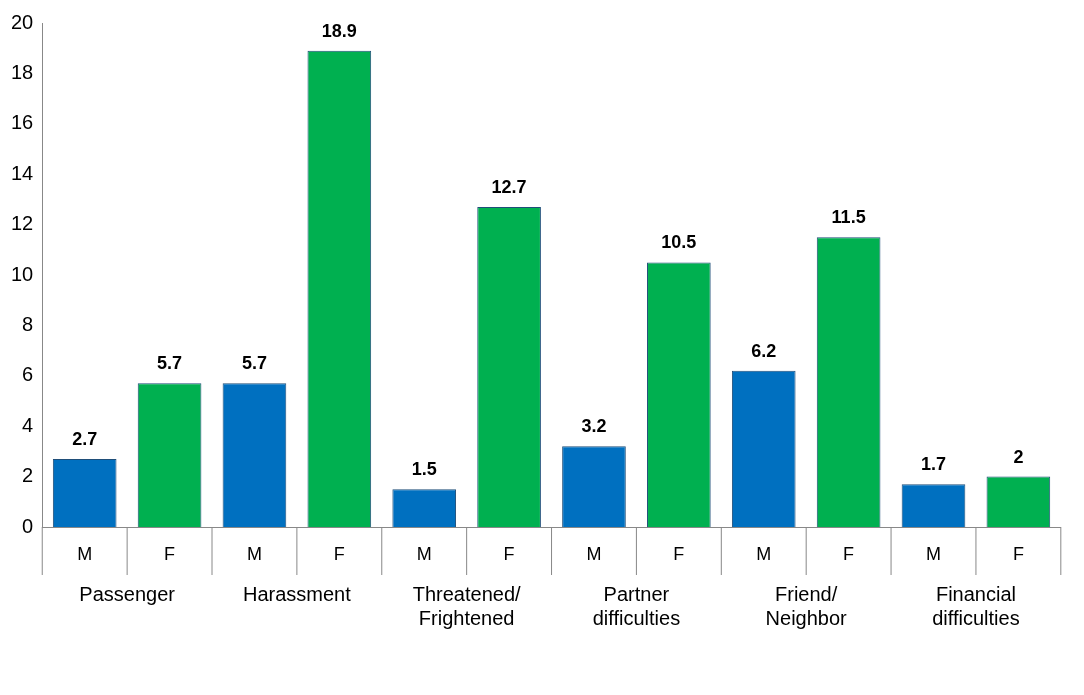 Image resolution: width=1084 pixels, height=695 pixels. I want to click on y-tick-label: 0, so click(28, 525).